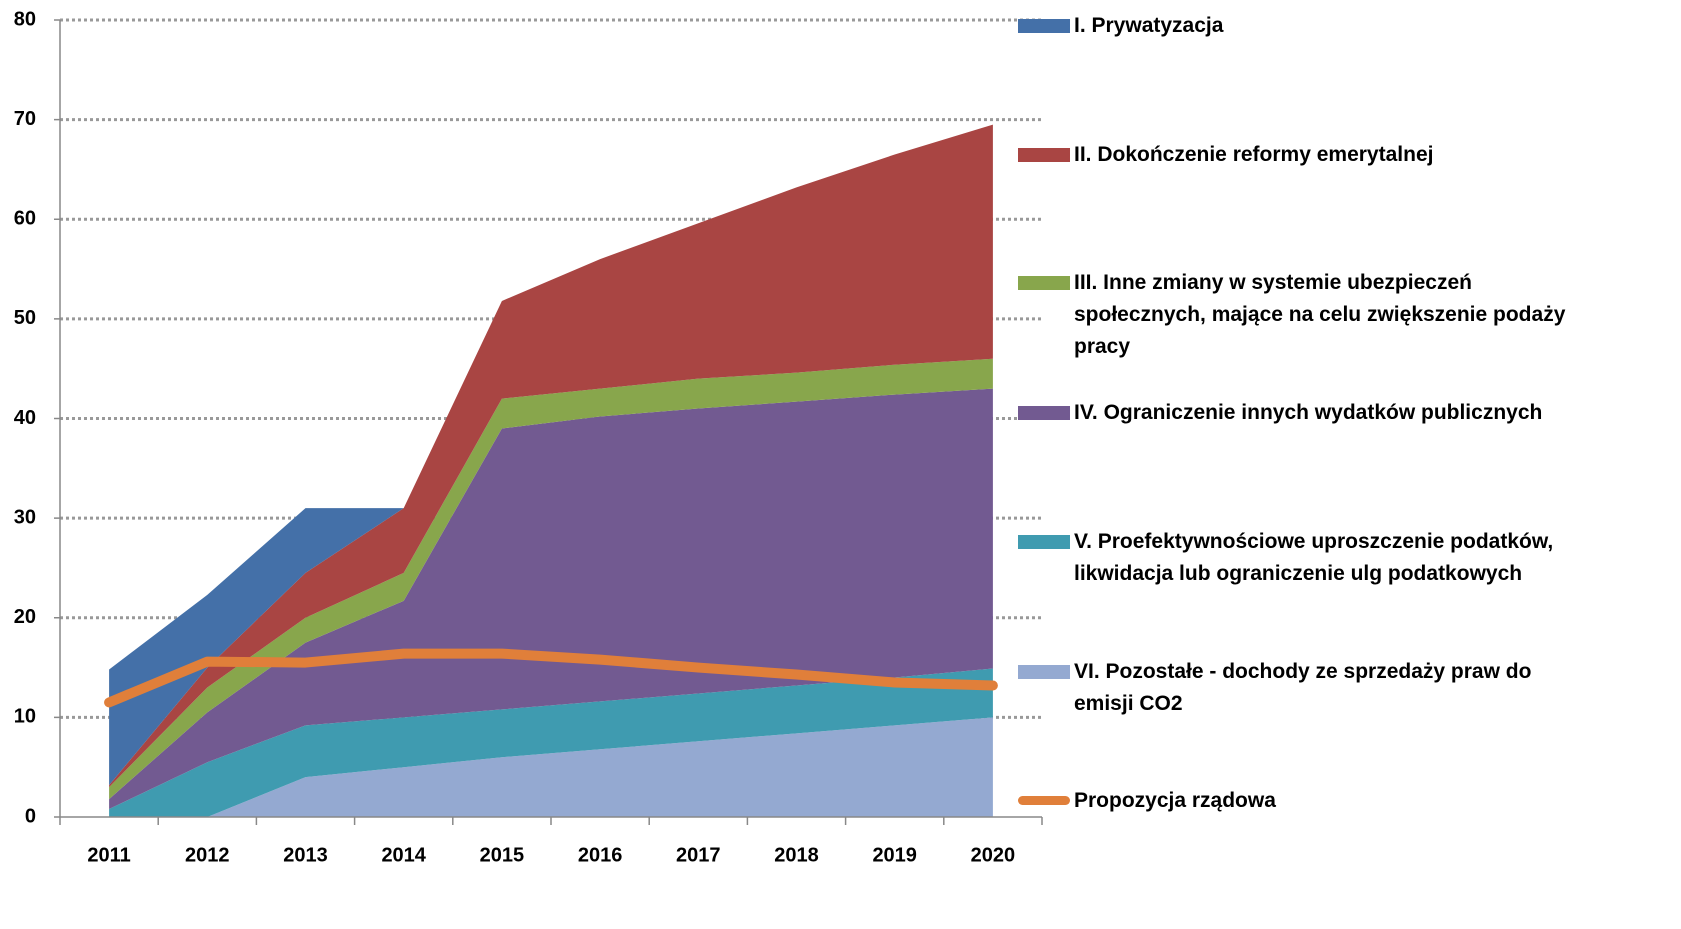 Image resolution: width=1681 pixels, height=929 pixels. What do you see at coordinates (25, 219) in the screenshot?
I see `y-tick-label: 60` at bounding box center [25, 219].